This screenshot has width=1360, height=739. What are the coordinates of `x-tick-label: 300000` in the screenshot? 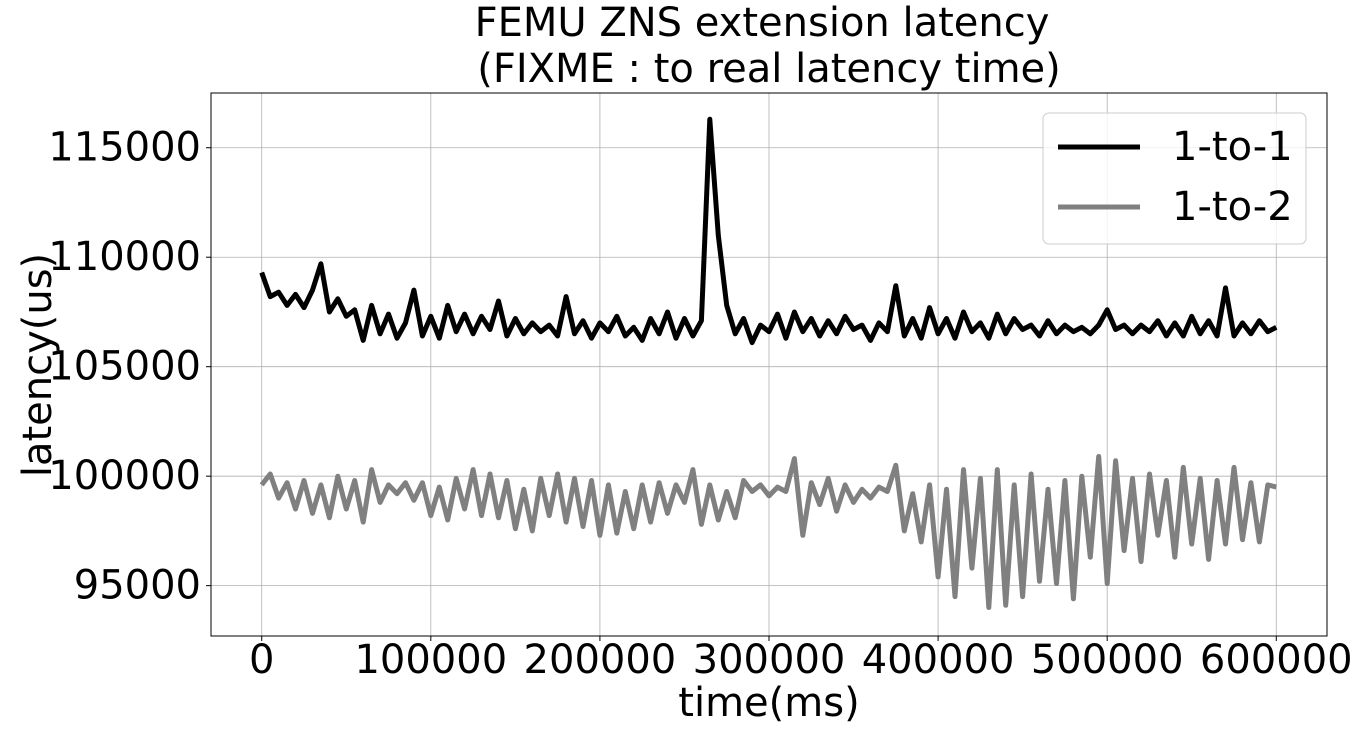 It's located at (769, 660).